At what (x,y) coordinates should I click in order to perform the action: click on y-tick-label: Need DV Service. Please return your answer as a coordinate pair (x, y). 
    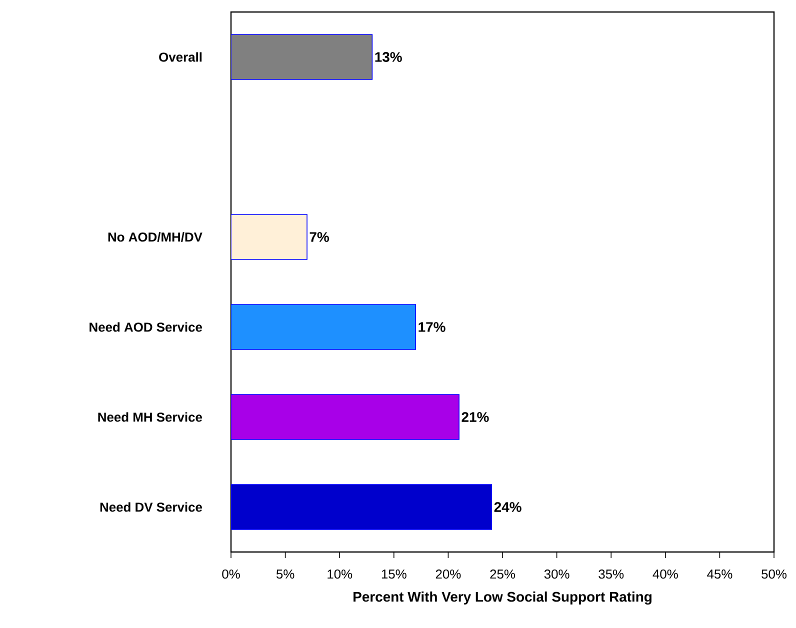
    Looking at the image, I should click on (151, 507).